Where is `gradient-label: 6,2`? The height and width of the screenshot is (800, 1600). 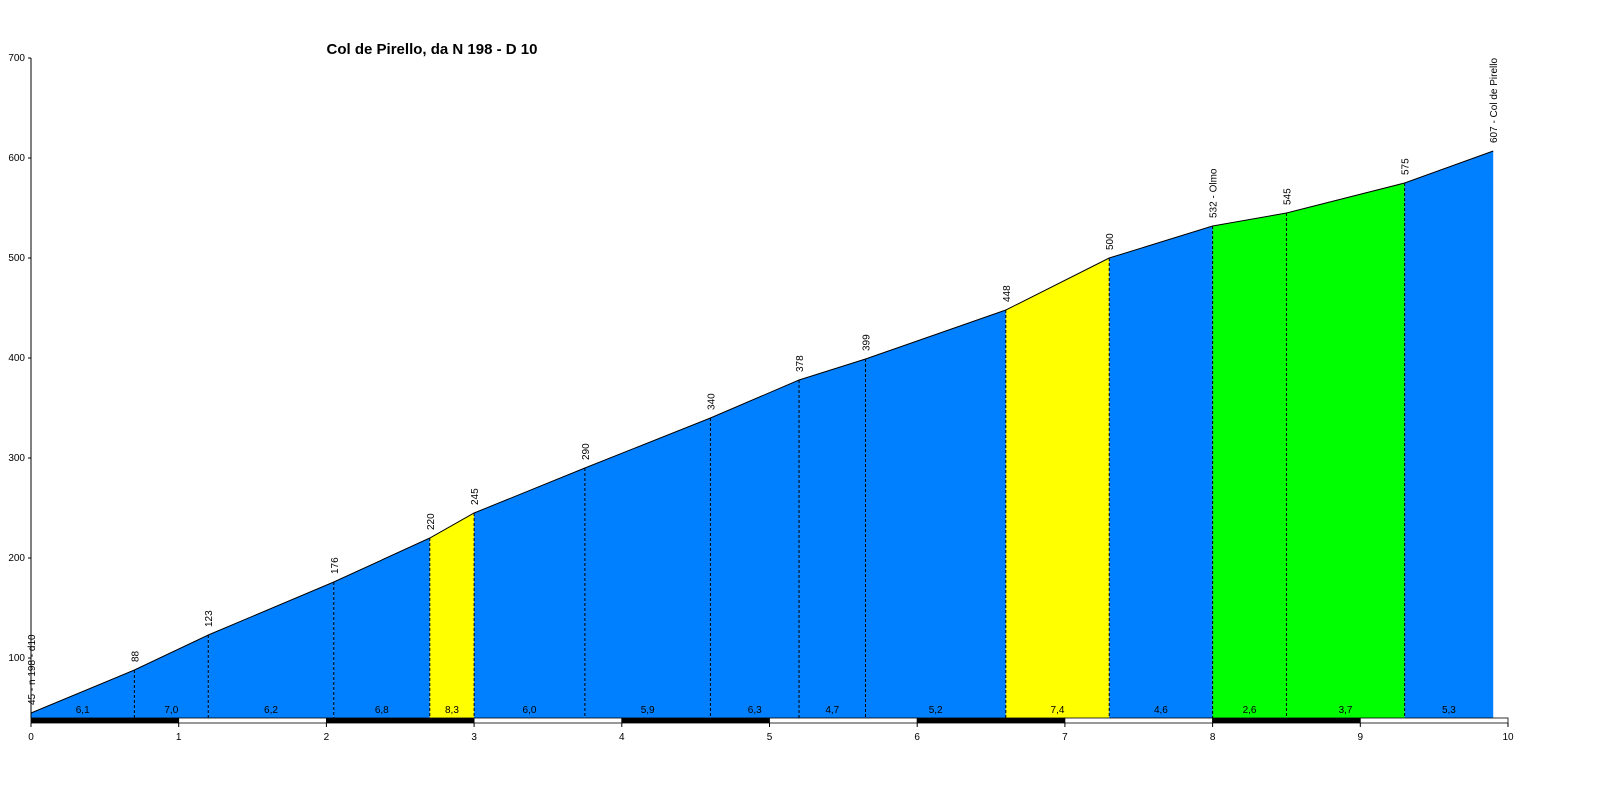 gradient-label: 6,2 is located at coordinates (271, 710).